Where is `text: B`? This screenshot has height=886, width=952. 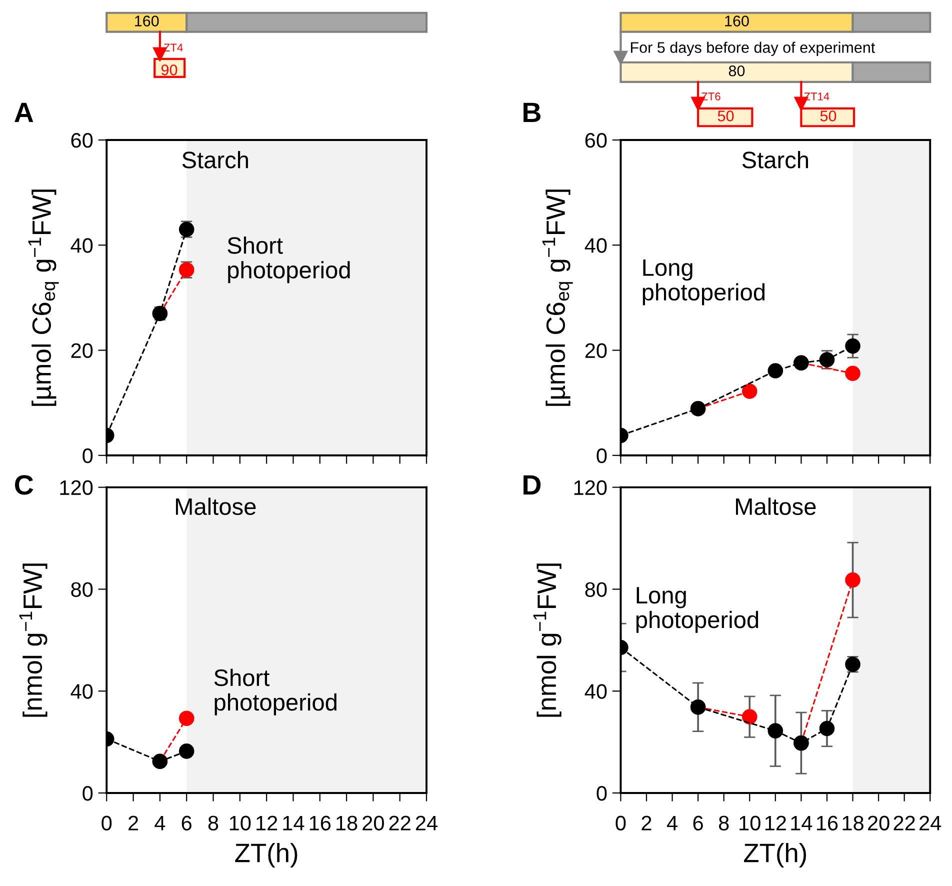
text: B is located at coordinates (532, 112).